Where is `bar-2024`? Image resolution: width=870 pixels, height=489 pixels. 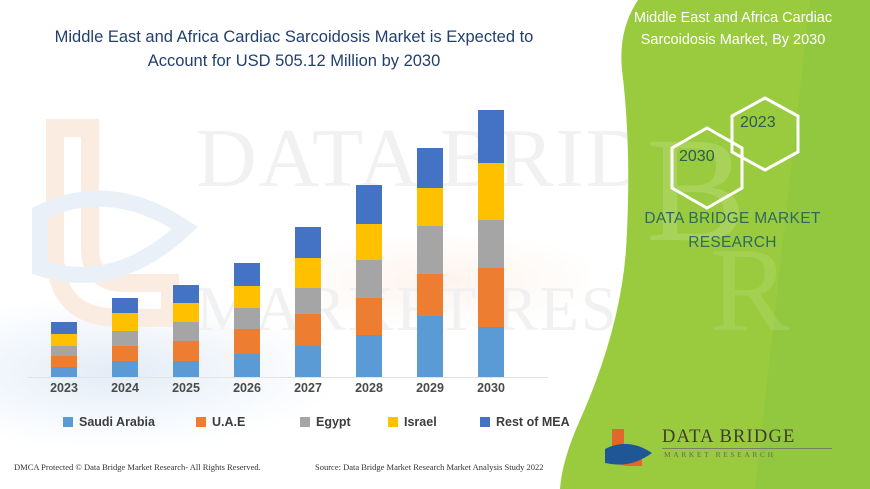
bar-2024 is located at coordinates (125, 337).